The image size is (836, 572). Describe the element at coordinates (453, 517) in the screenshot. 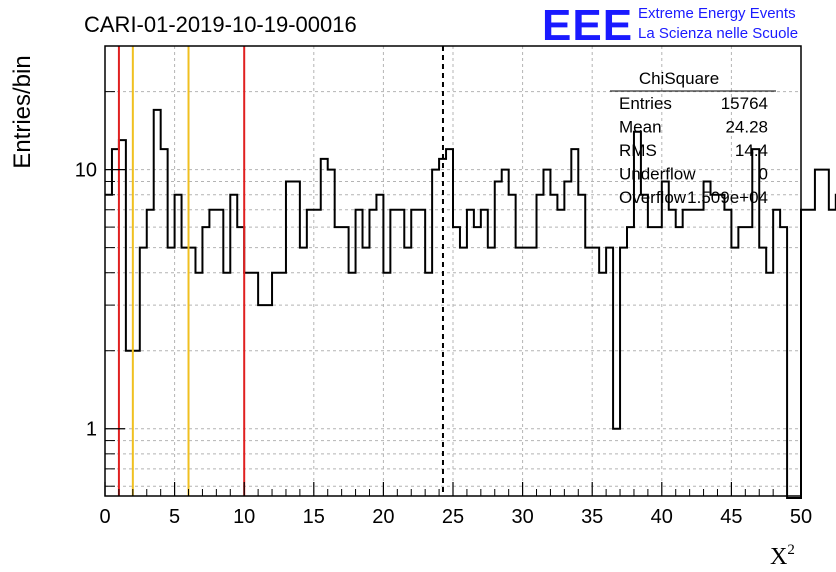

I see `x-tick-label: 25` at that location.